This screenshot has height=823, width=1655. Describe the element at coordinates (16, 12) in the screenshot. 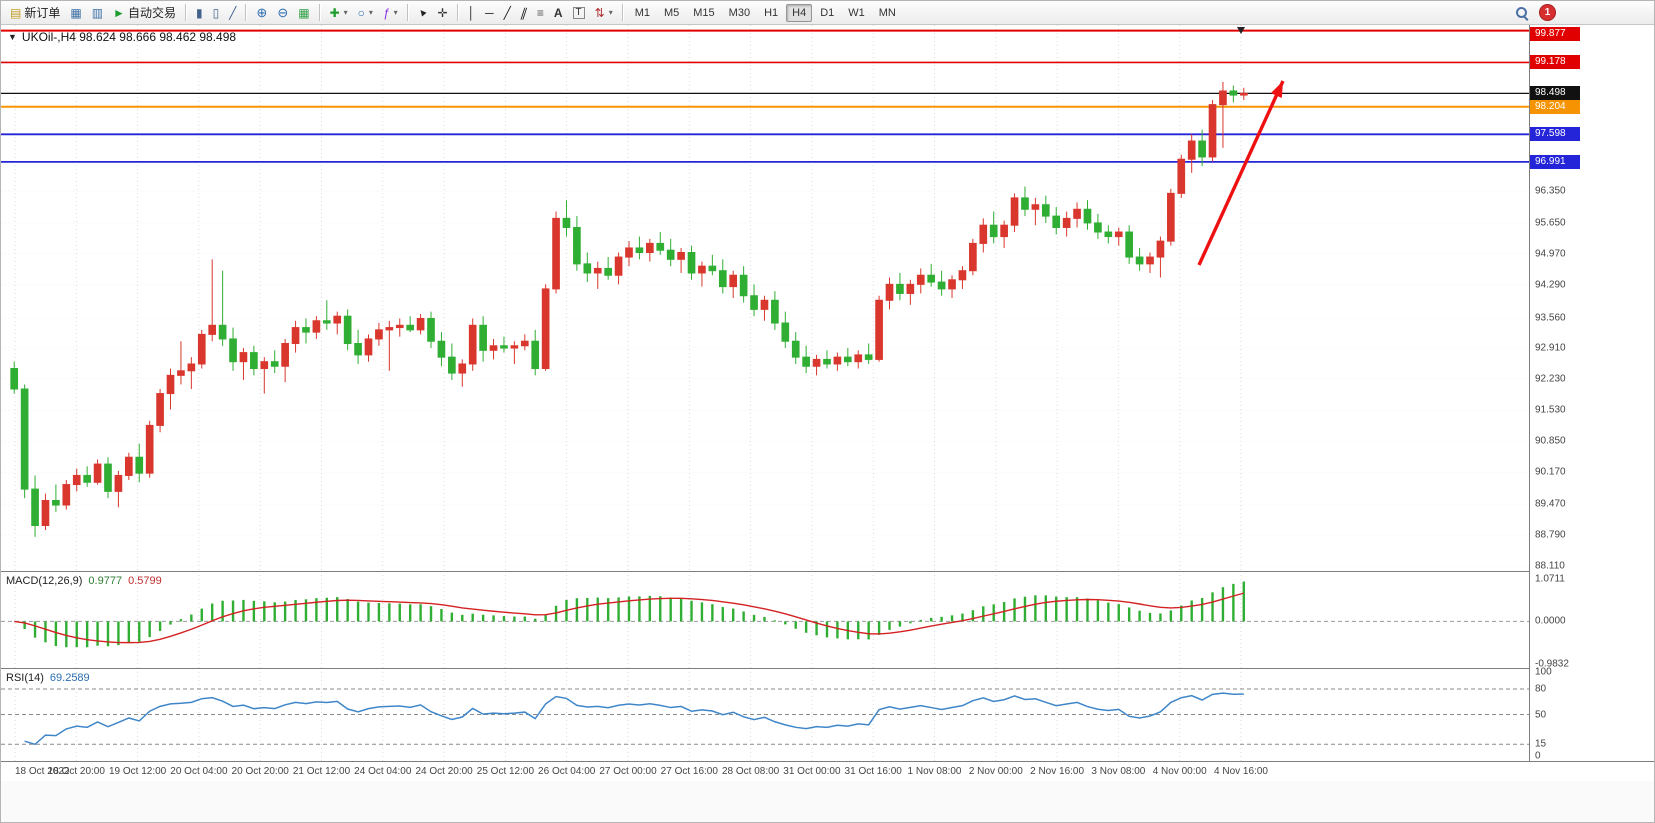

I see `new-order-icon: ▤` at that location.